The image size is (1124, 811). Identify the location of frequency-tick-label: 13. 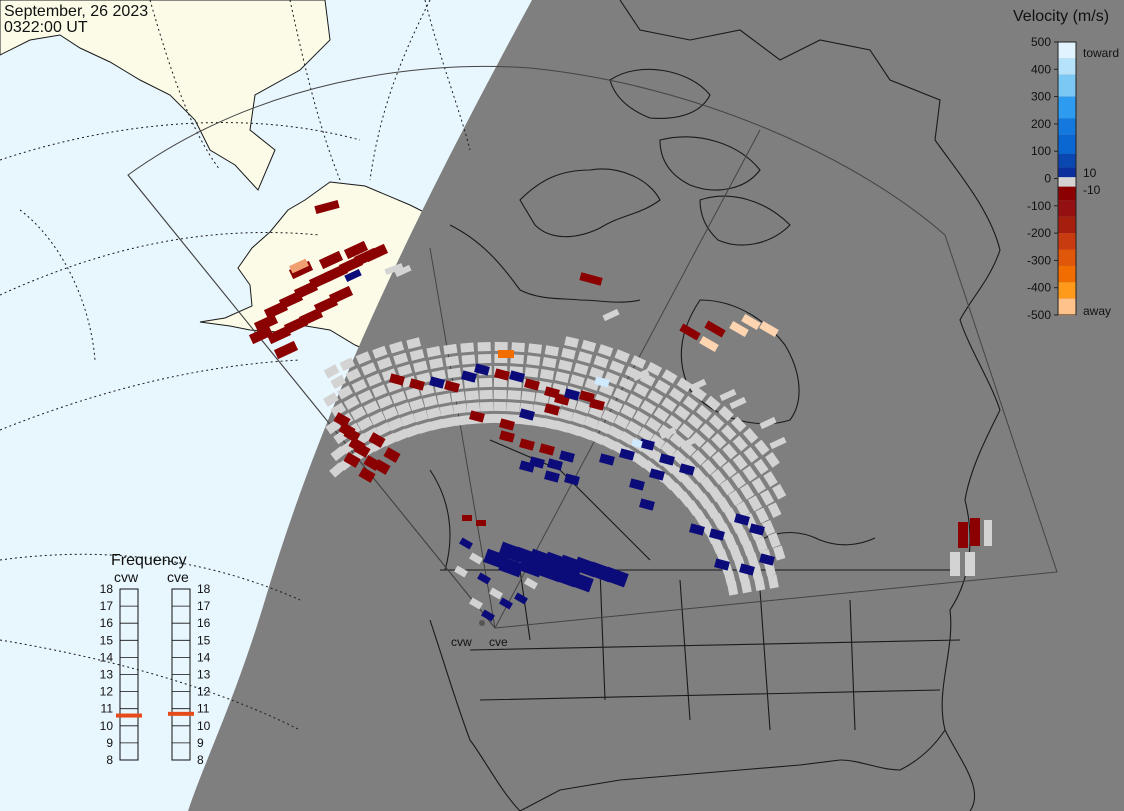
(107, 675).